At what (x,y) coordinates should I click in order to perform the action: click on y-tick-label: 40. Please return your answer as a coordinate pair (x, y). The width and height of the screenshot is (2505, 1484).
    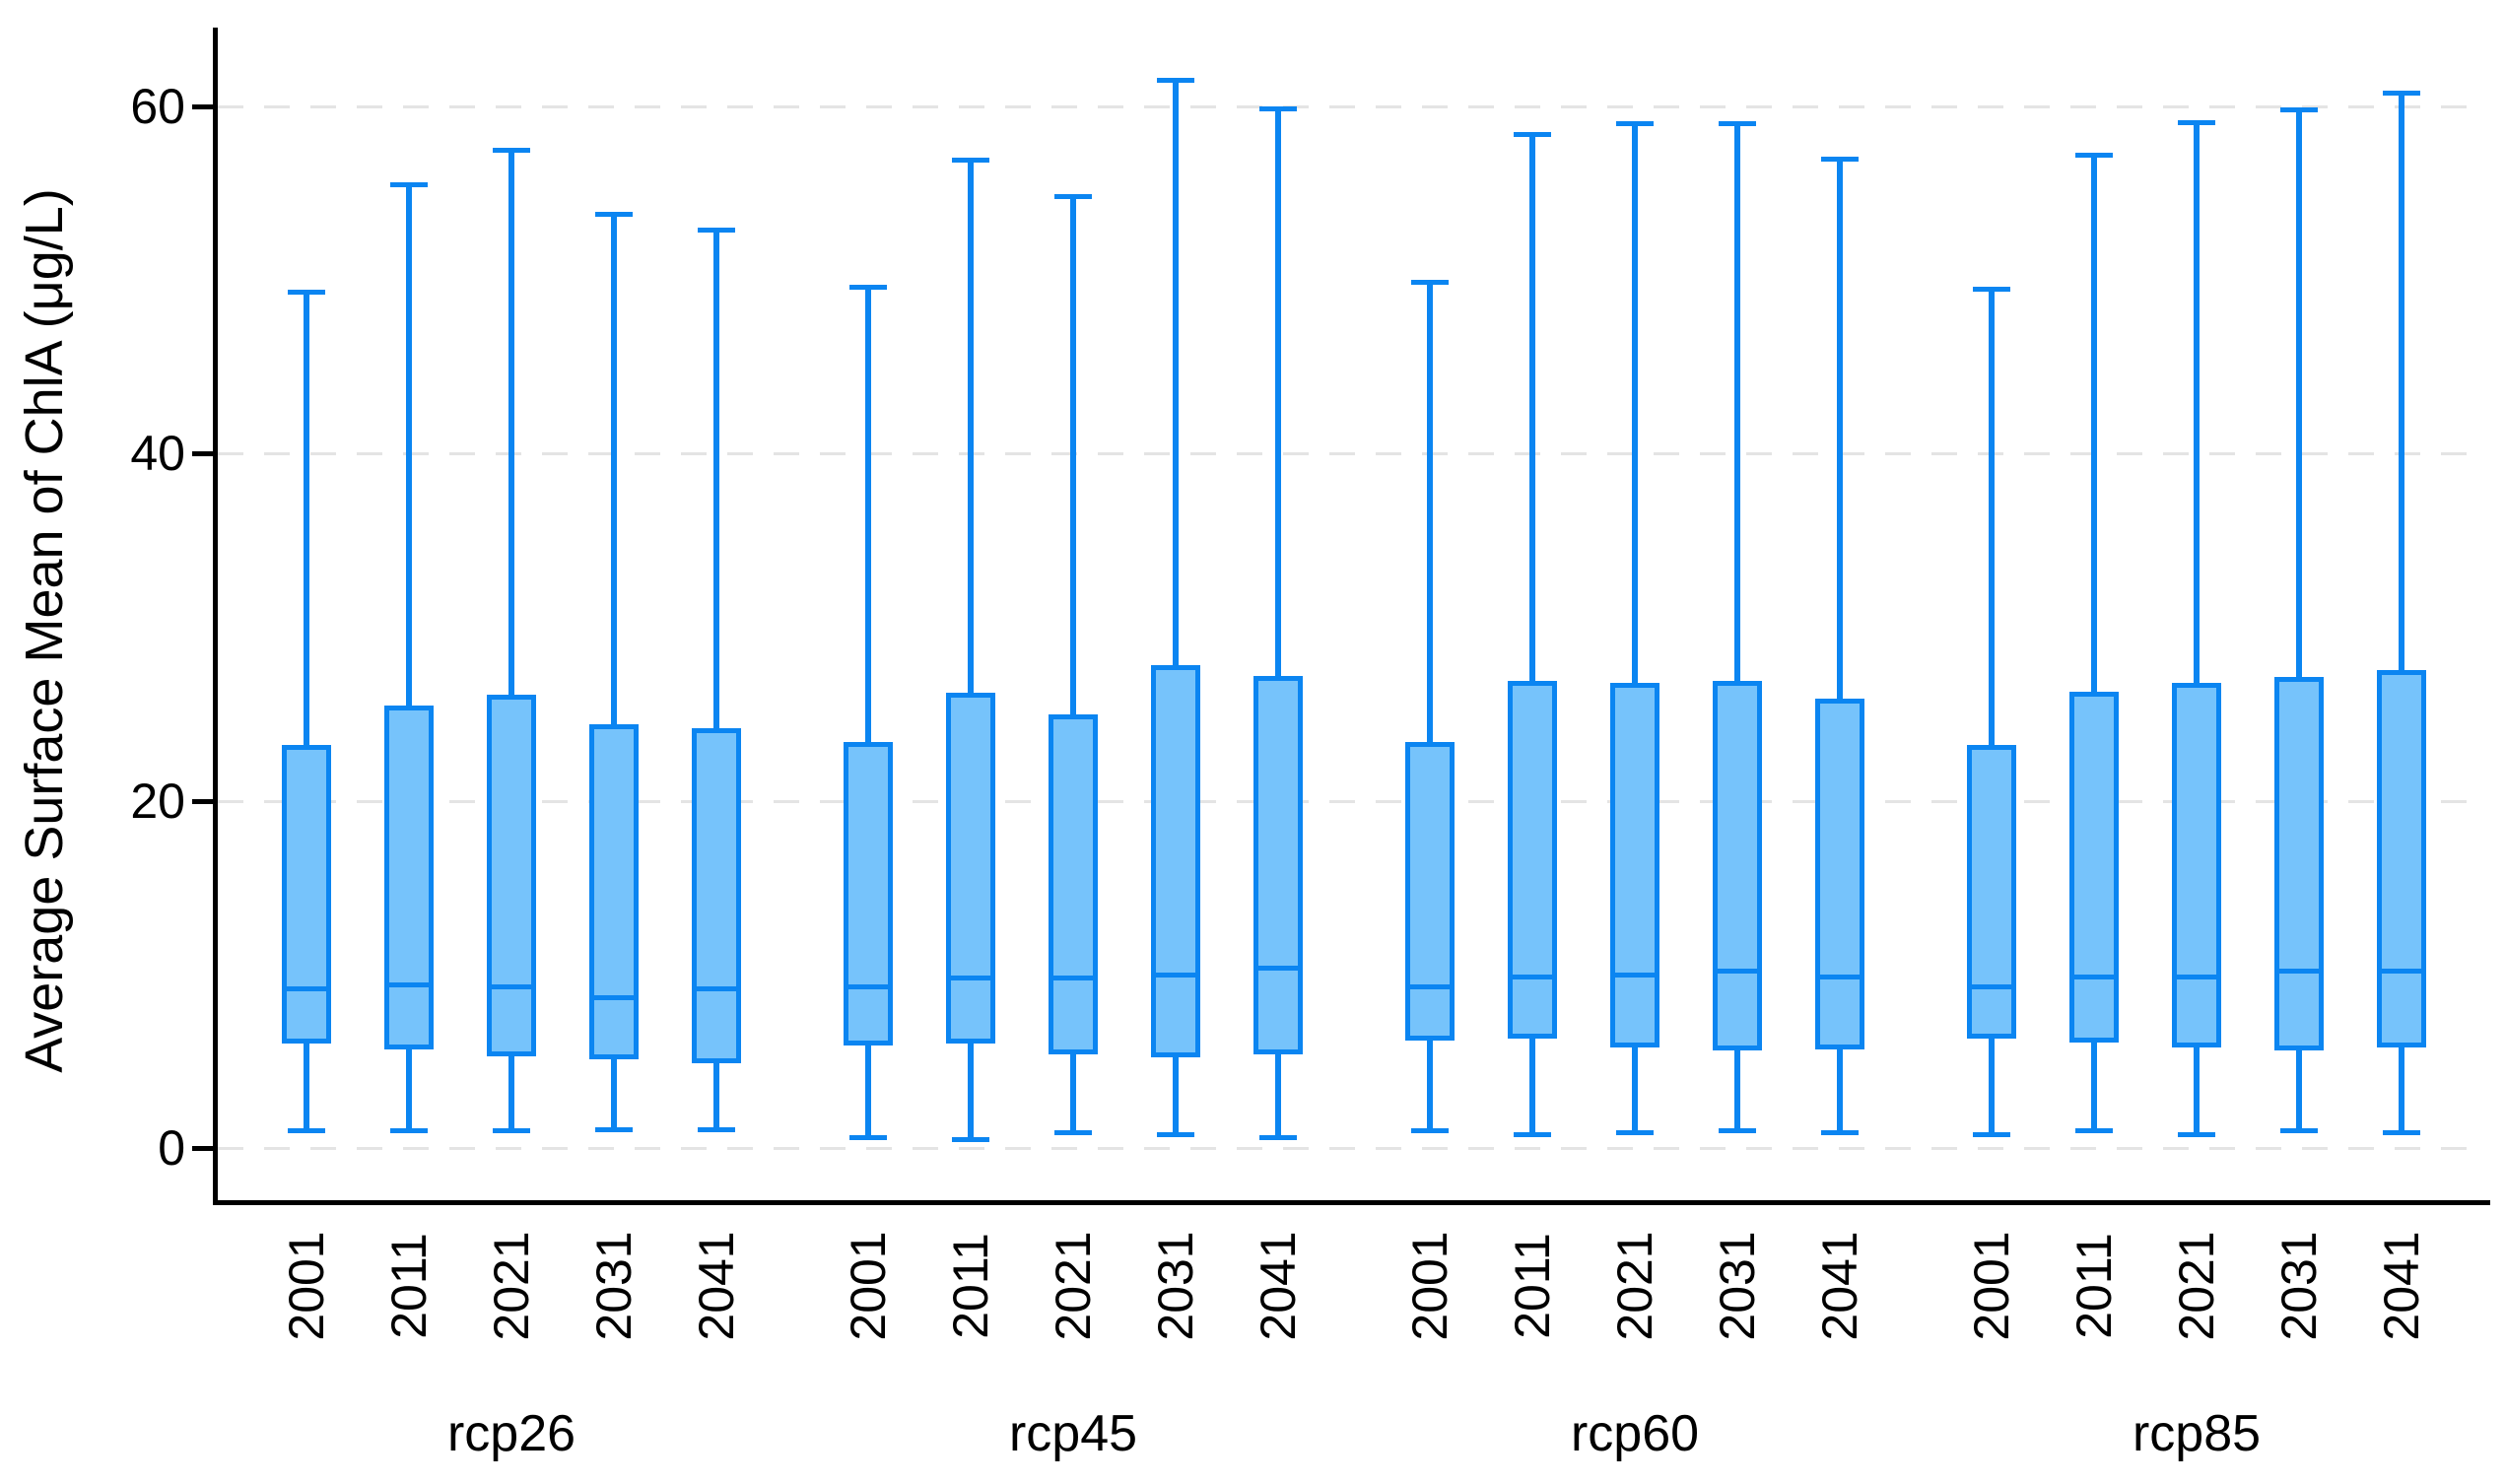
    Looking at the image, I should click on (157, 454).